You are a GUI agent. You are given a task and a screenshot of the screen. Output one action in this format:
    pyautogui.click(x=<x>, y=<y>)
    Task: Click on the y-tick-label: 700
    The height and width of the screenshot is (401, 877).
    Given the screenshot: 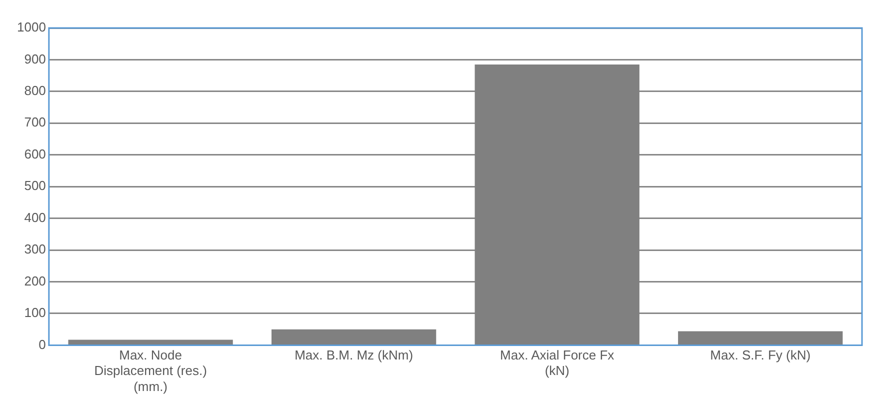 What is the action you would take?
    pyautogui.click(x=35, y=122)
    